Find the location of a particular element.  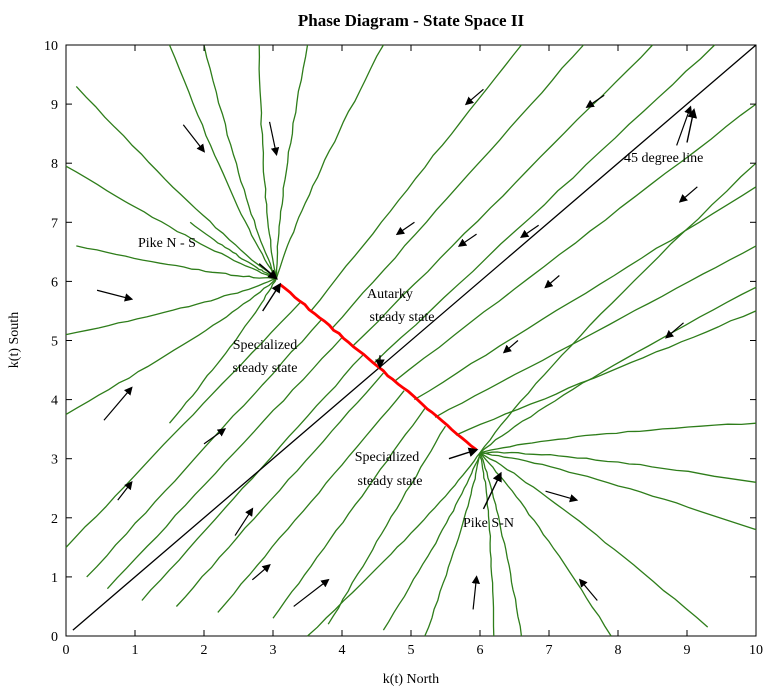

y-tick-label: 1 is located at coordinates (54, 578).